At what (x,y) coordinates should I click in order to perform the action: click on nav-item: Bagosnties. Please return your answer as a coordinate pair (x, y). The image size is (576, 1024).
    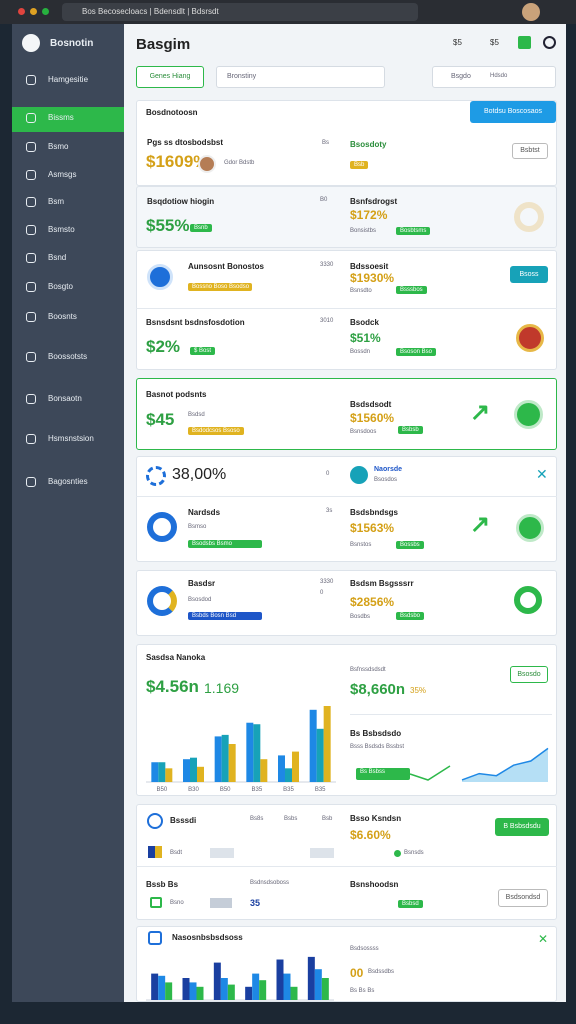
    Looking at the image, I should click on (68, 481).